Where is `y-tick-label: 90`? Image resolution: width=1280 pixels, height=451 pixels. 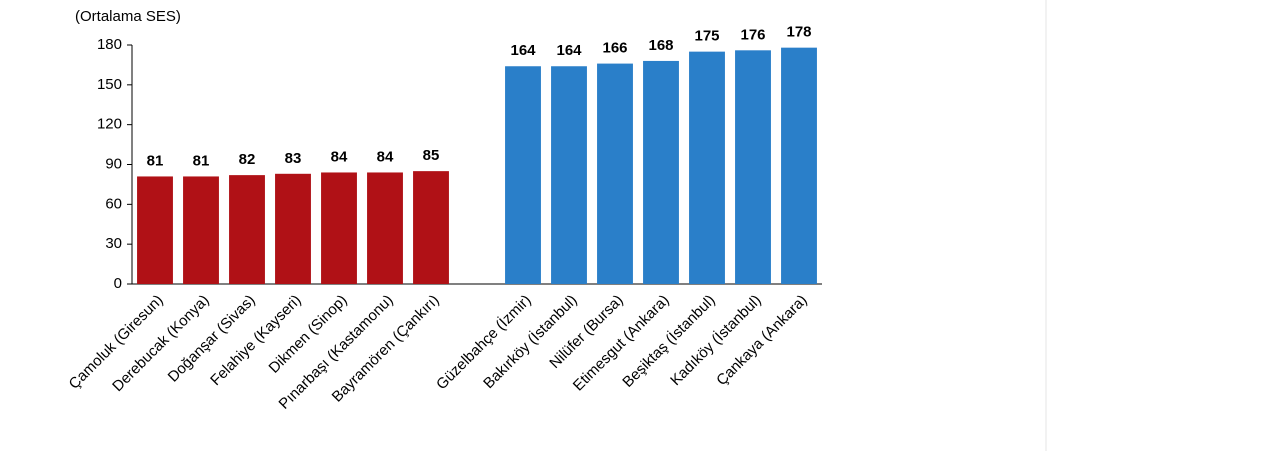 y-tick-label: 90 is located at coordinates (113, 163).